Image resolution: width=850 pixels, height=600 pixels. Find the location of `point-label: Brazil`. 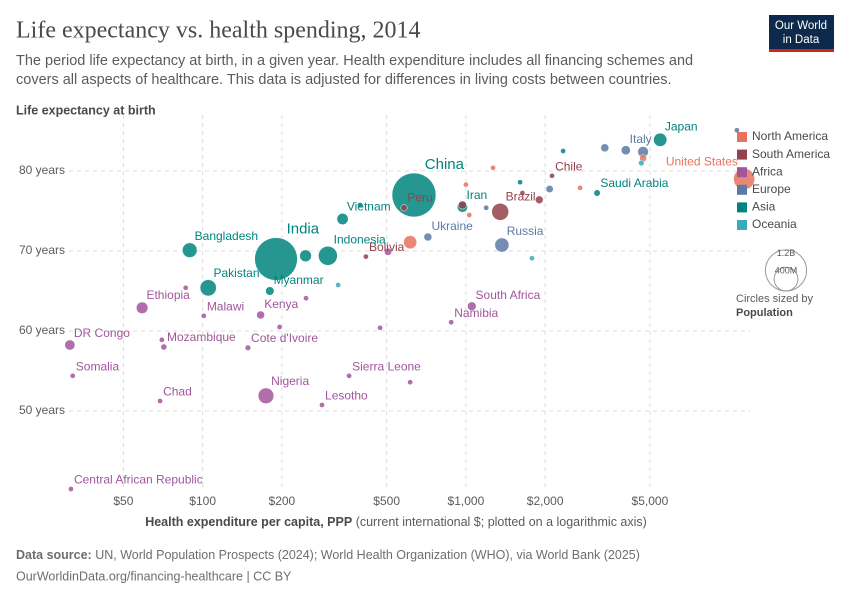

point-label: Brazil is located at coordinates (521, 196).